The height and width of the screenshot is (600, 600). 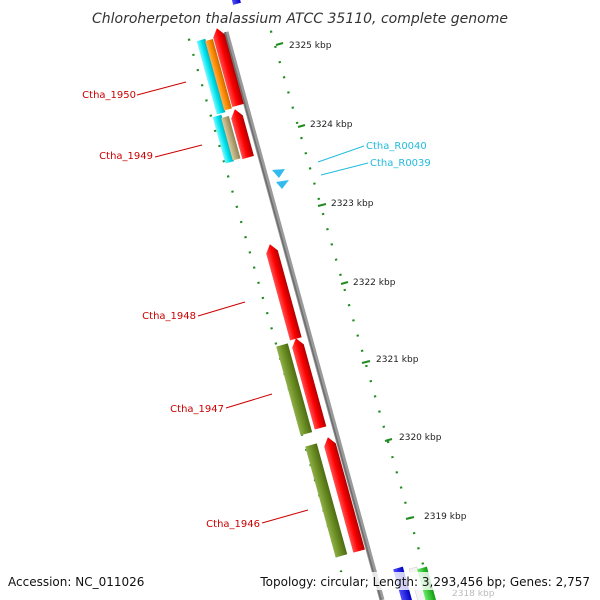 I want to click on kbp-label-2318: 2318 kbp, so click(x=473, y=594).